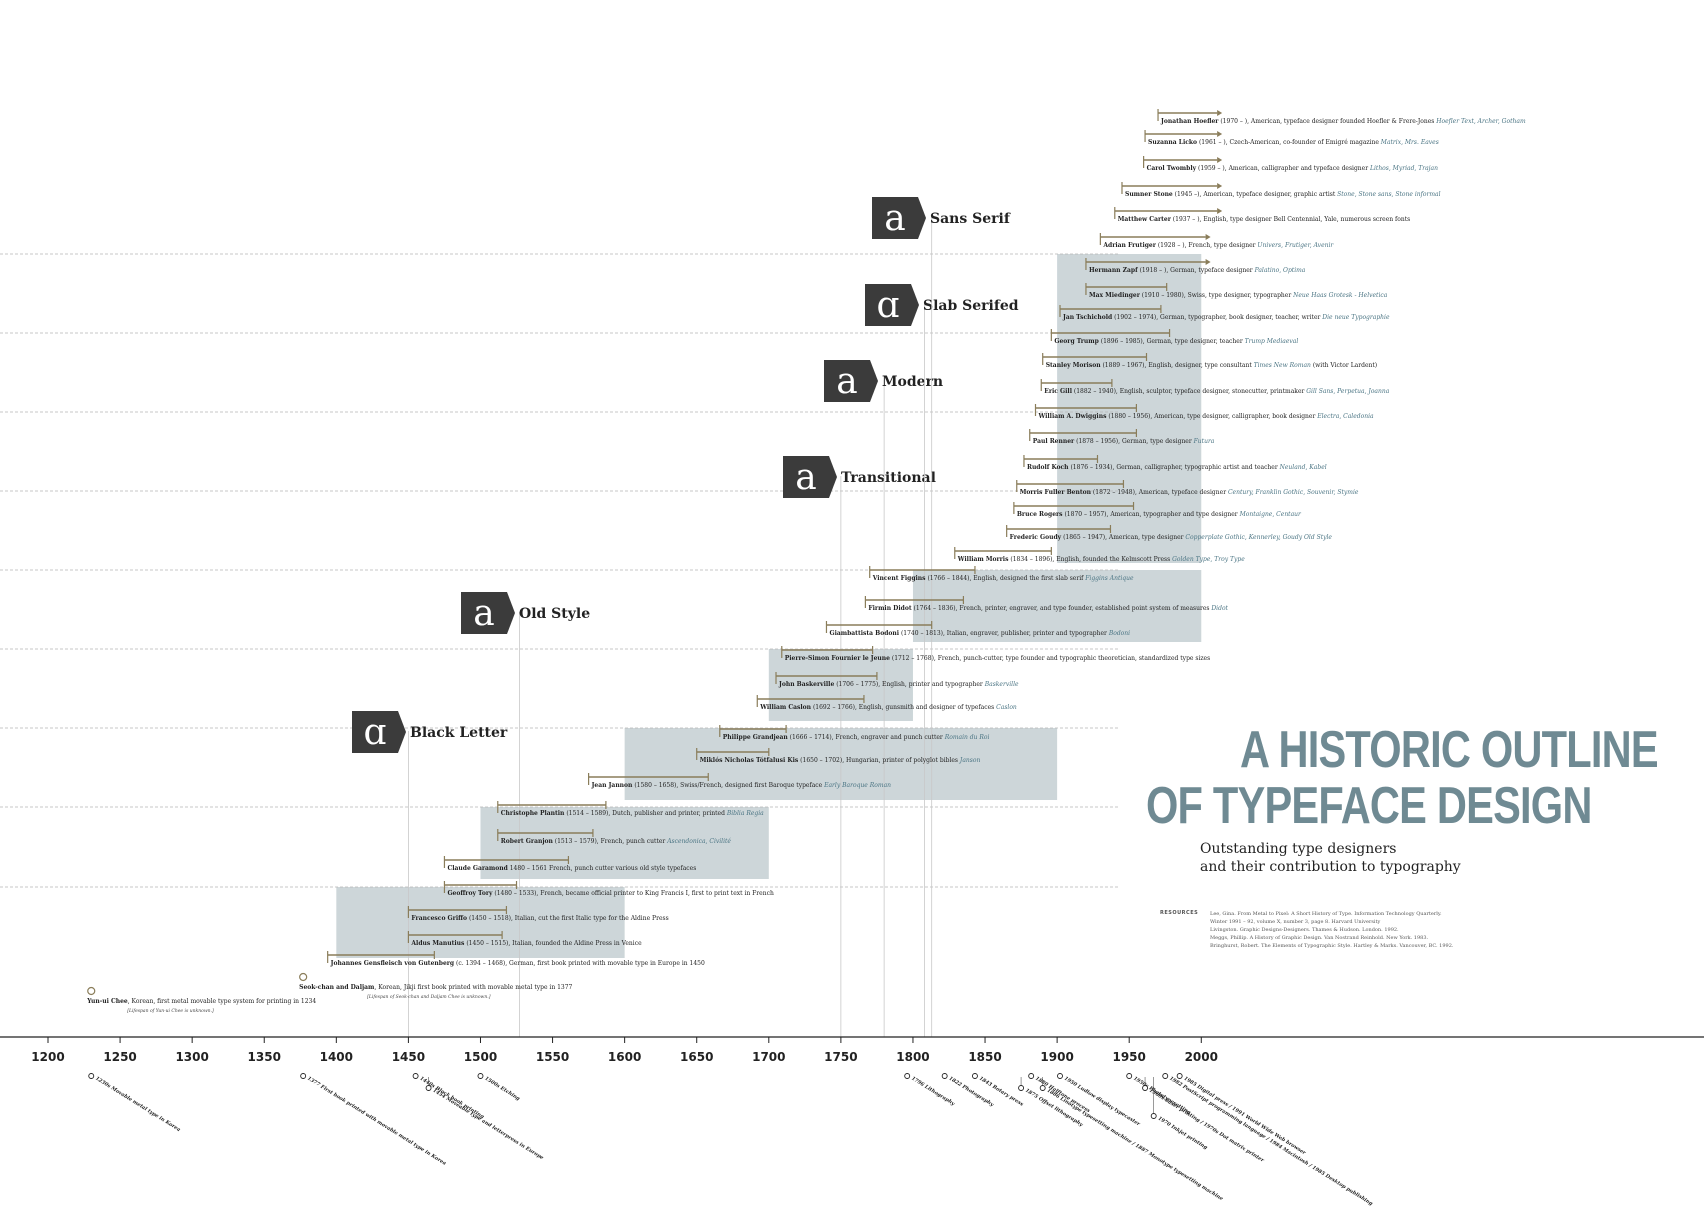 Image resolution: width=1704 pixels, height=1216 pixels. I want to click on axis-tick-label: 1250, so click(119, 1057).